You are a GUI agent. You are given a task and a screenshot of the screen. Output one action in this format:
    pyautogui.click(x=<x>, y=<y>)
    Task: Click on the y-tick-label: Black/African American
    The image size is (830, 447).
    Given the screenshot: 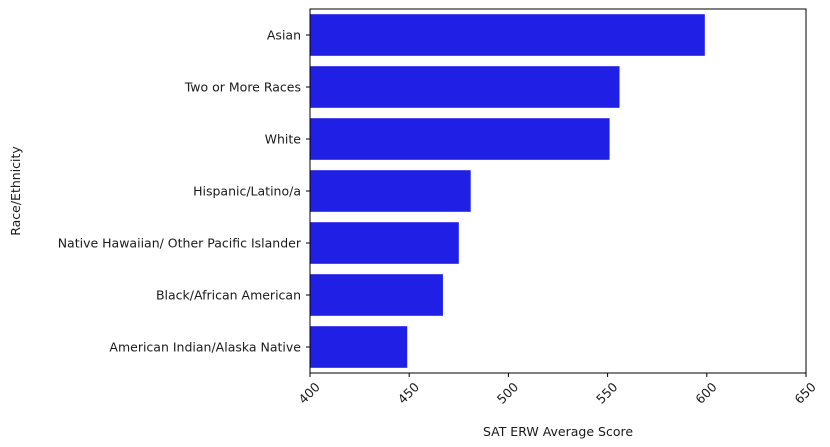 What is the action you would take?
    pyautogui.click(x=228, y=295)
    